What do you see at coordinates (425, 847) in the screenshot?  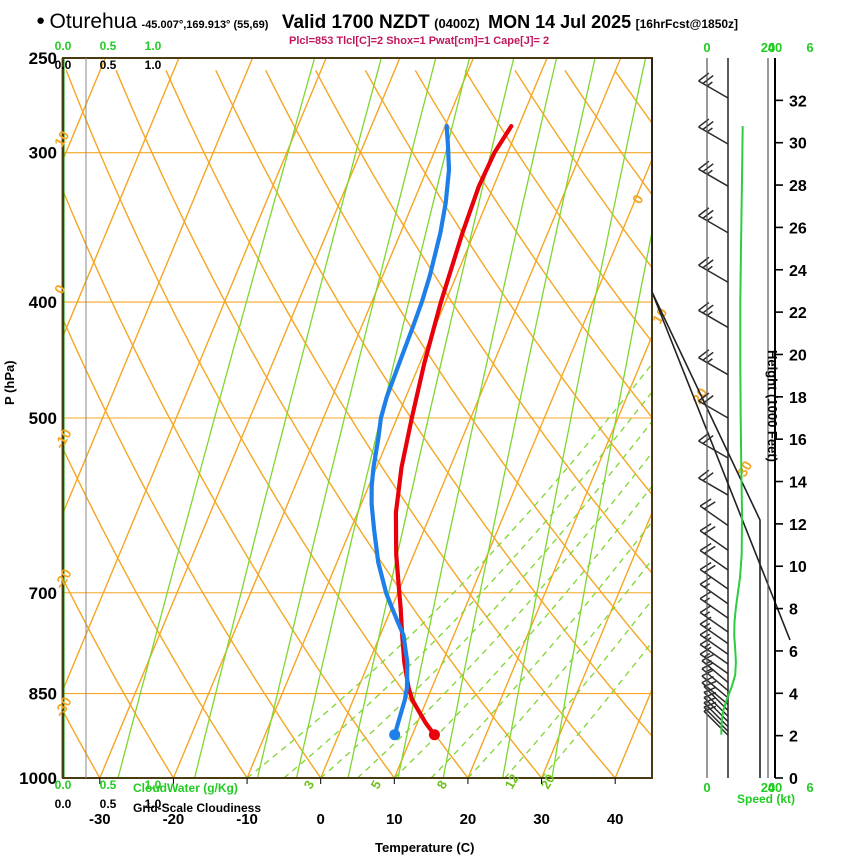 I see `temperature-axis-label: Temperature (C)` at bounding box center [425, 847].